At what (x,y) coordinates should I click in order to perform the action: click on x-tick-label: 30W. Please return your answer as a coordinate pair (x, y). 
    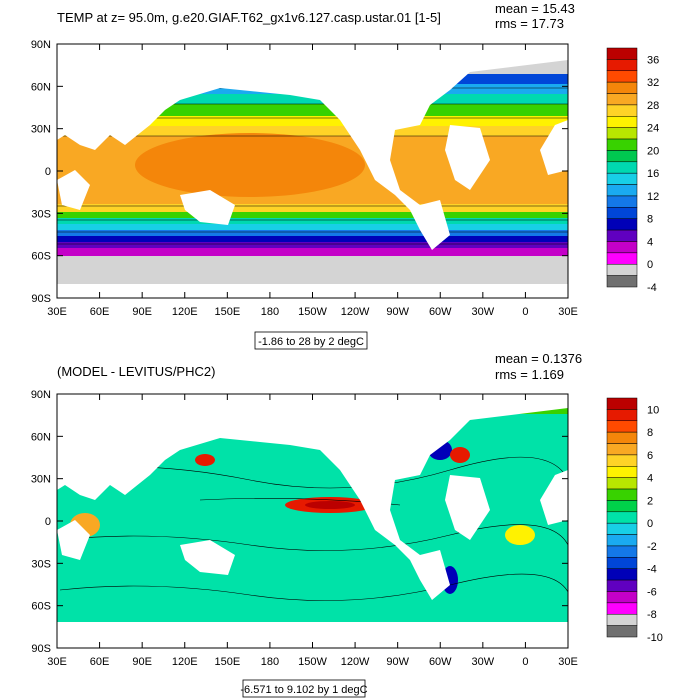
    Looking at the image, I should click on (483, 662).